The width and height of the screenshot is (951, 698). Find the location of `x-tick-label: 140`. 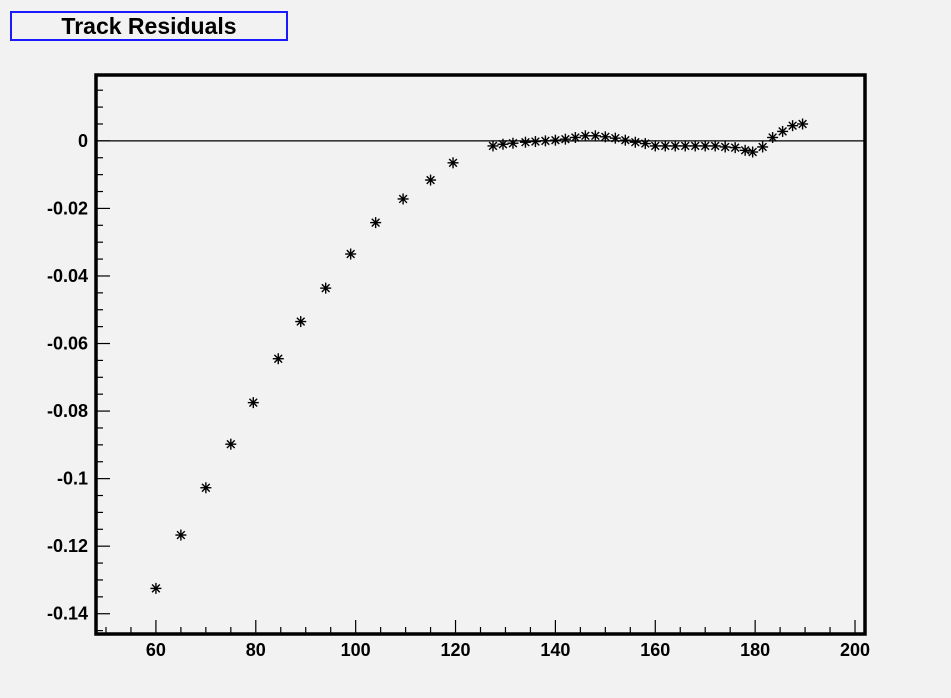

x-tick-label: 140 is located at coordinates (555, 650).